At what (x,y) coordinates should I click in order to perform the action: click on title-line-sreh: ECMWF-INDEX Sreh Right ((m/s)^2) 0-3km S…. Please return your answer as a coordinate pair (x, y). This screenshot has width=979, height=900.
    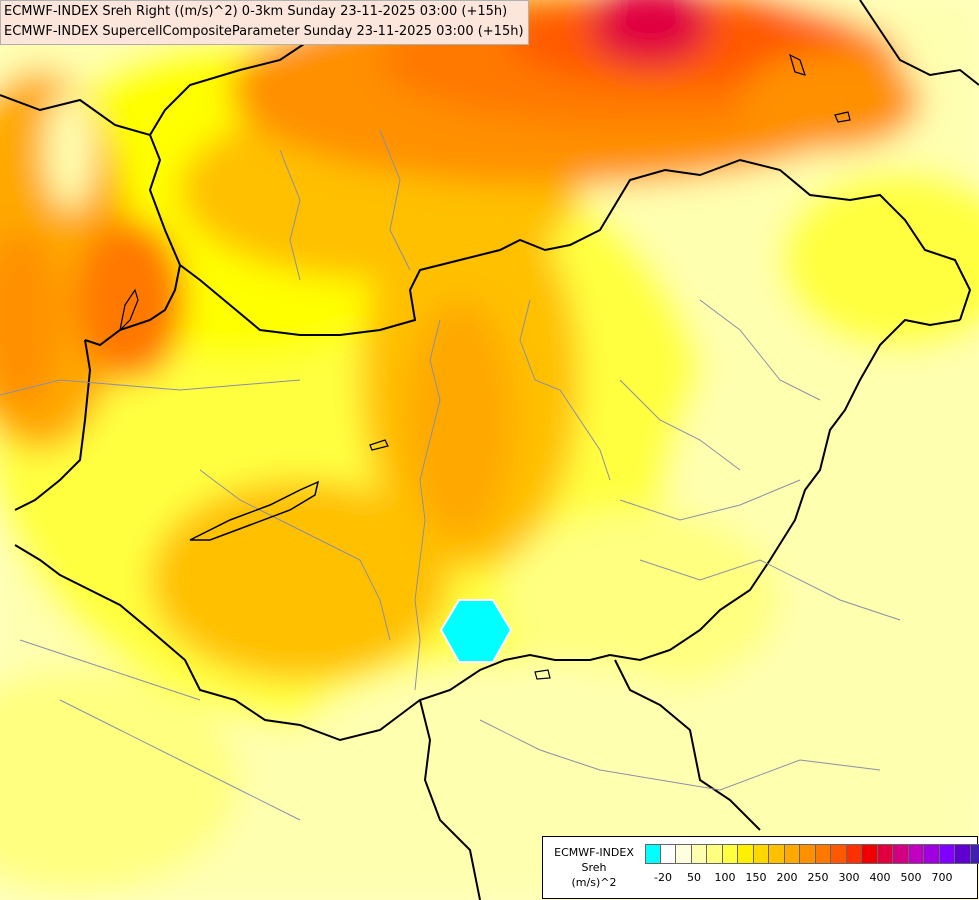
    Looking at the image, I should click on (256, 11).